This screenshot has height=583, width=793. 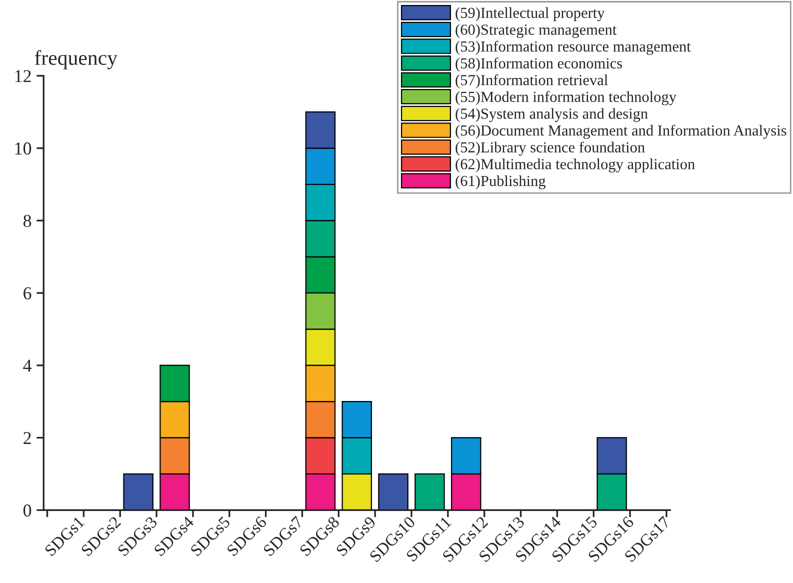 I want to click on legend-label: (52)Library science foundation, so click(x=550, y=149).